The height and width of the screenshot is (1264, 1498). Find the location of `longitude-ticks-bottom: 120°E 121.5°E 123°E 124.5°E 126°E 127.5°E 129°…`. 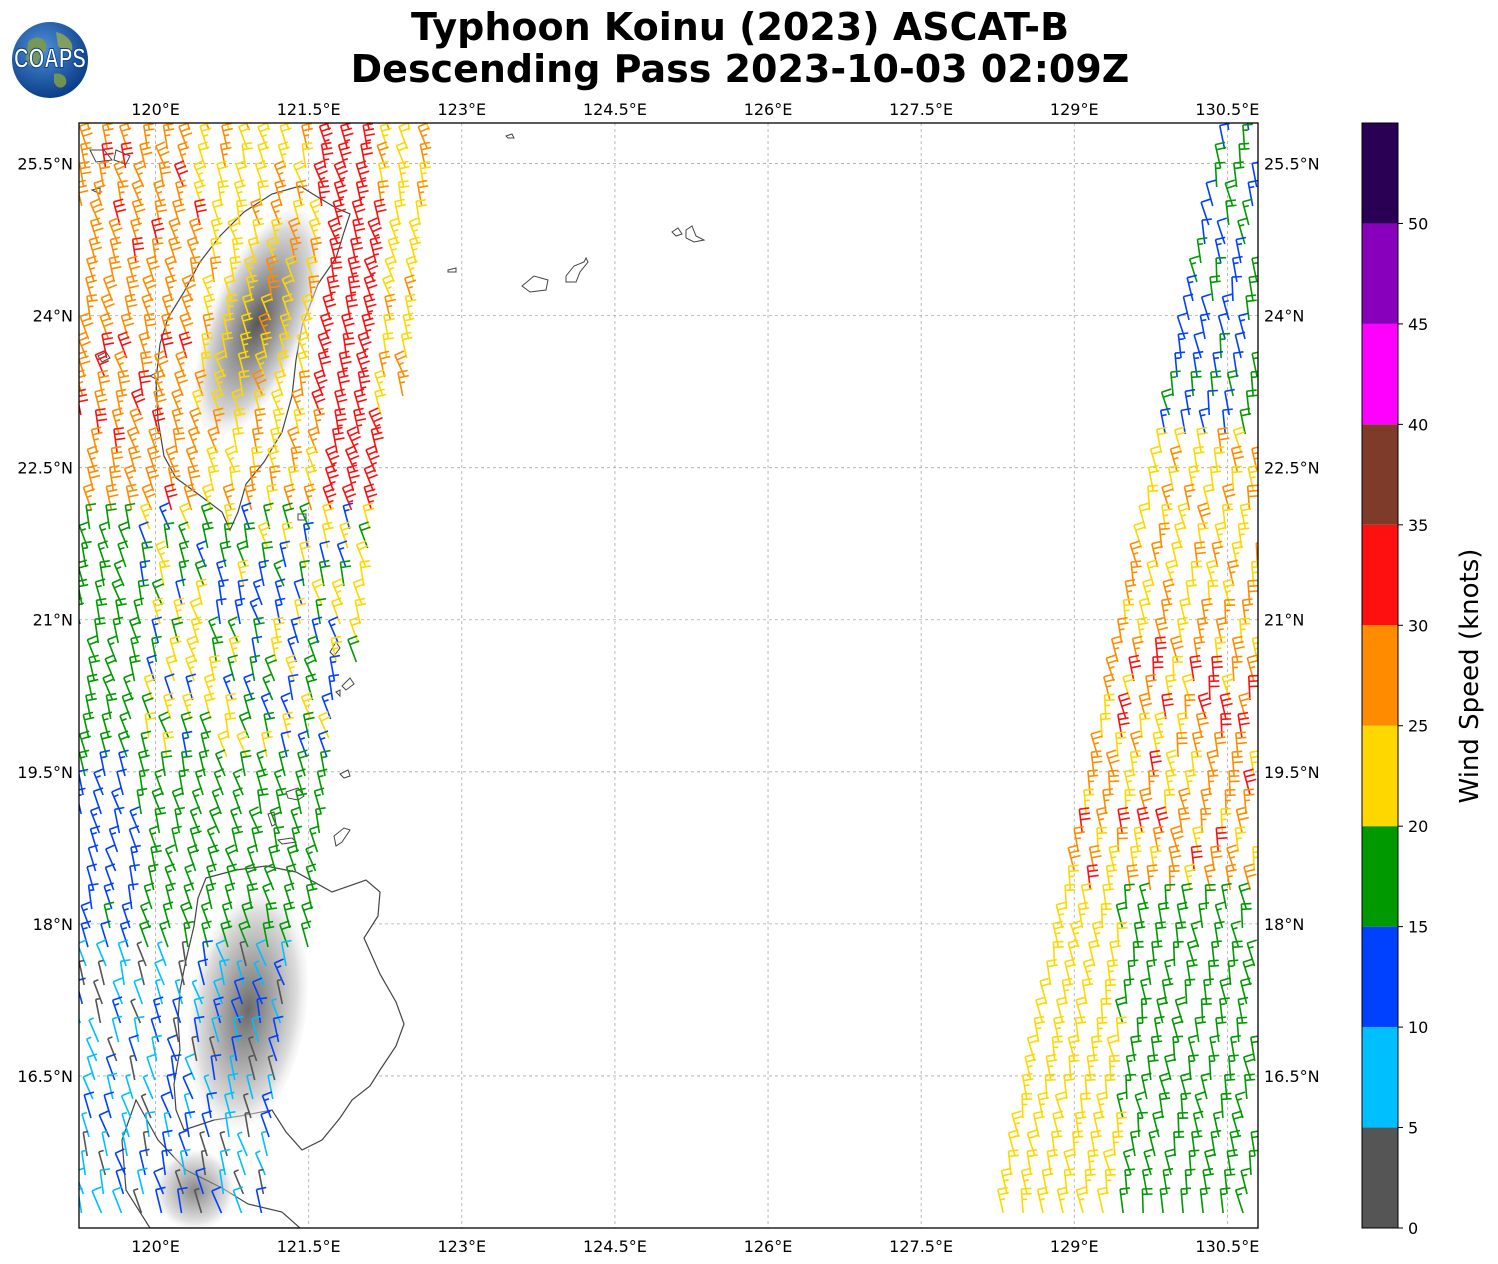

longitude-ticks-bottom: 120°E 121.5°E 123°E 124.5°E 126°E 127.5°E 129°… is located at coordinates (695, 1246).